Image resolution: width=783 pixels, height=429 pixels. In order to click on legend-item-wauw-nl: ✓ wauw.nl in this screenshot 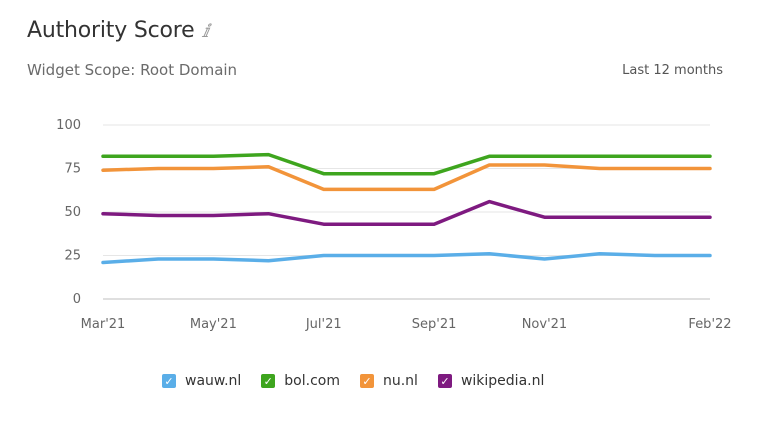, I will do `click(201, 381)`.